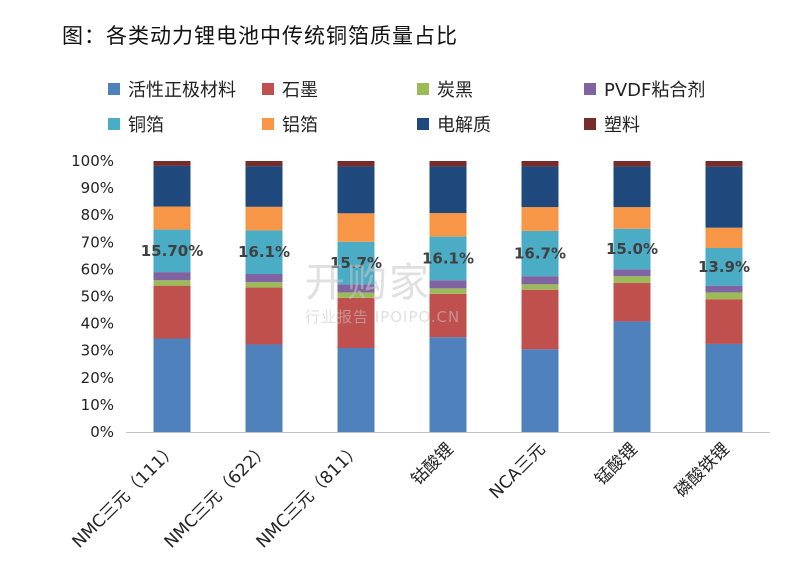  I want to click on legend-item: 活性正极材料, so click(172, 89).